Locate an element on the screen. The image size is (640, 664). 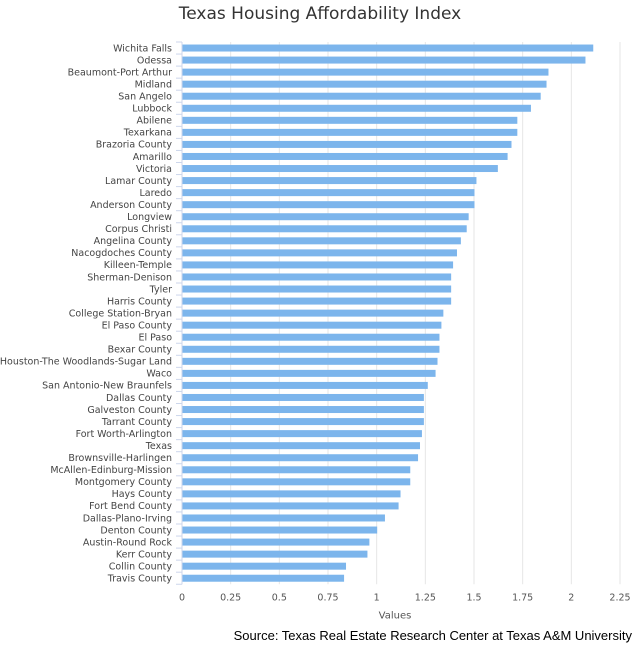
x-tick-label: 0.5 is located at coordinates (279, 597).